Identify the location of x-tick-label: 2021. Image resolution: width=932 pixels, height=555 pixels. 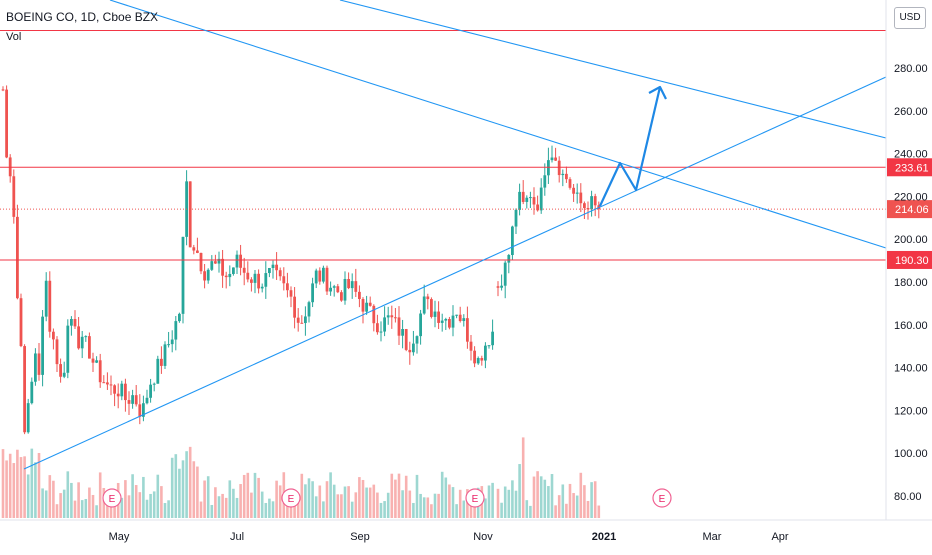
(604, 537).